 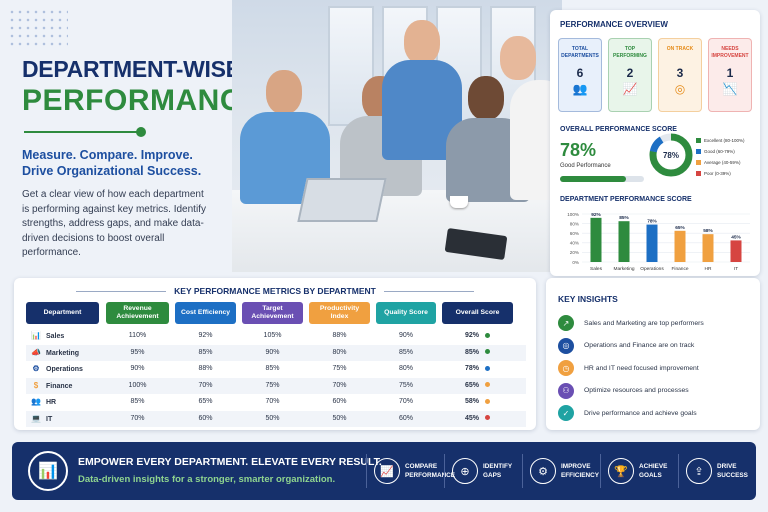 What do you see at coordinates (580, 52) in the screenshot?
I see `overview-card-label: TOTAL DEPARTMENTS` at bounding box center [580, 52].